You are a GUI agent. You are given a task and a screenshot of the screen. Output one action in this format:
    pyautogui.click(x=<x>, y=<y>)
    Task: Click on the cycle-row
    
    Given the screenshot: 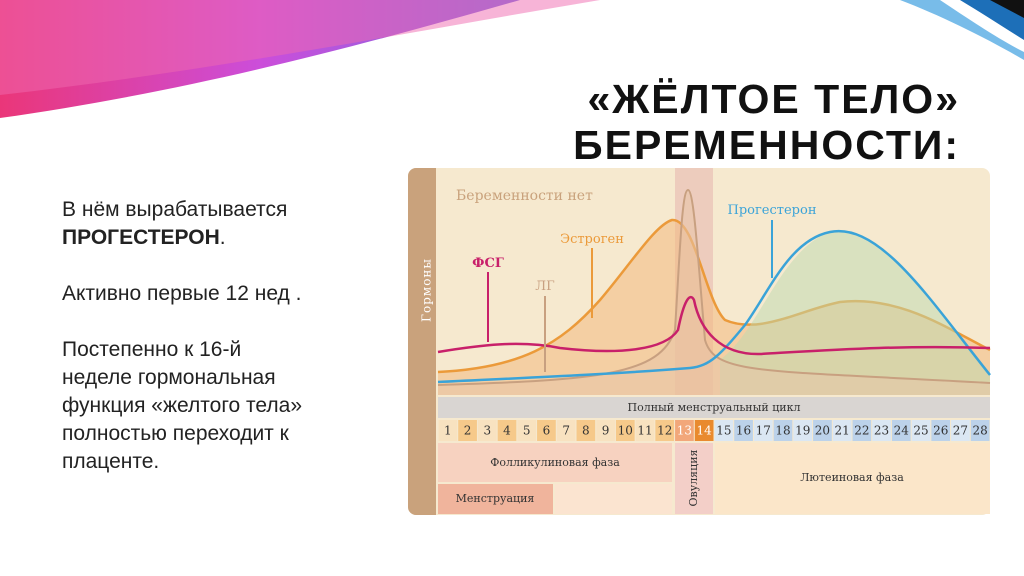 What is the action you would take?
    pyautogui.click(x=714, y=407)
    